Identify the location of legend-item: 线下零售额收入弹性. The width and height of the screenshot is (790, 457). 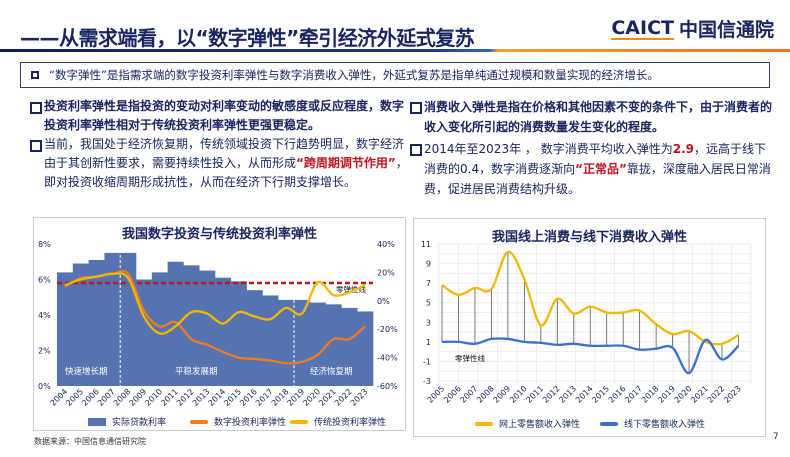
(652, 423).